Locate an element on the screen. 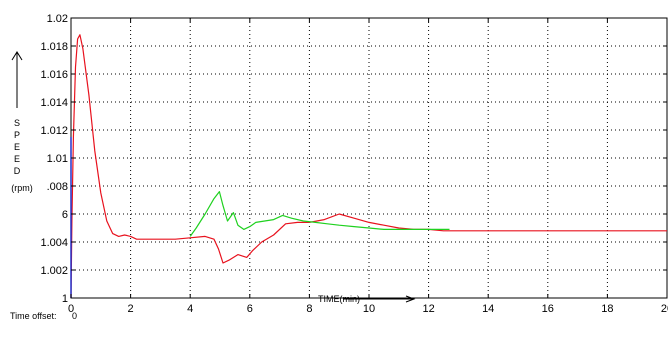  ylabel-unit: (rpm) is located at coordinates (22, 188).